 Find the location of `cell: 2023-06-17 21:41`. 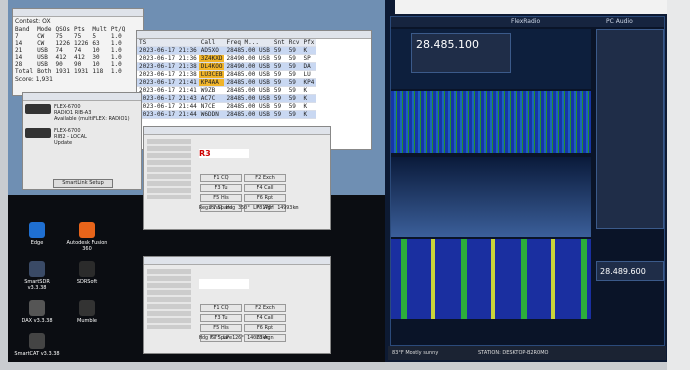

cell: 2023-06-17 21:41 is located at coordinates (168, 82).